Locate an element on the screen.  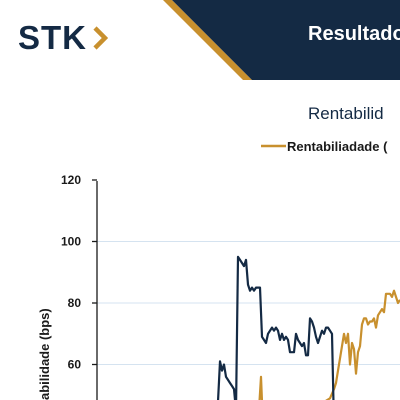
header-gold-stripe is located at coordinates (207, 40).